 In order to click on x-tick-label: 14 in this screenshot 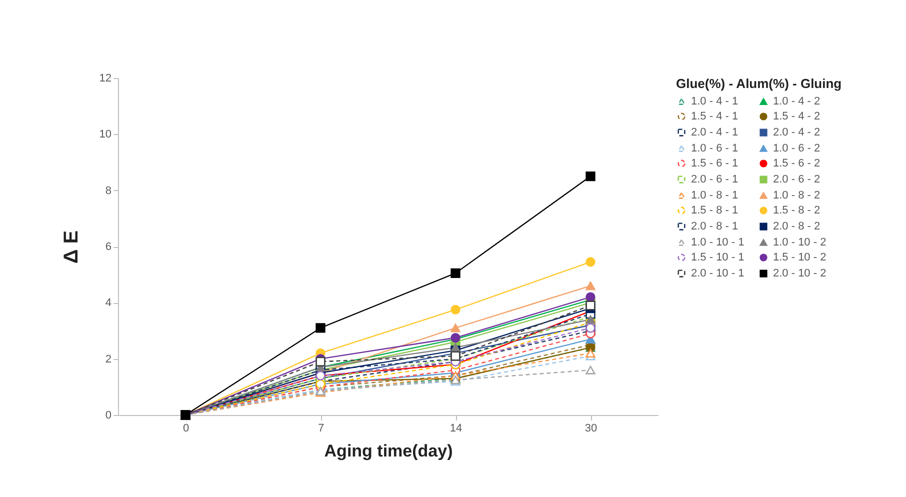, I will do `click(456, 428)`.